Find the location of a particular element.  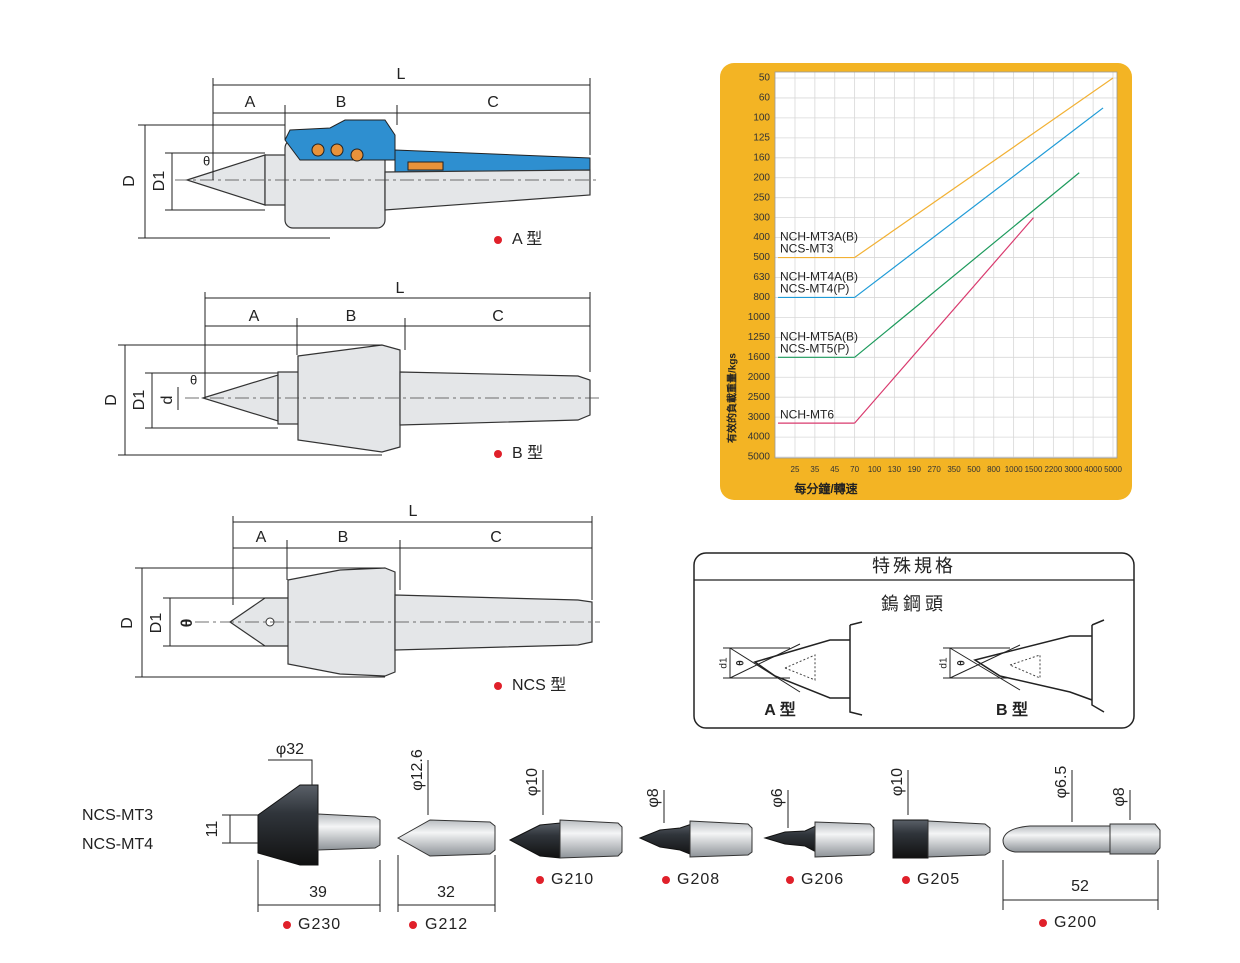

drawing-ncs: L A B C D D1 θ NCS 型 is located at coordinates (359, 598).